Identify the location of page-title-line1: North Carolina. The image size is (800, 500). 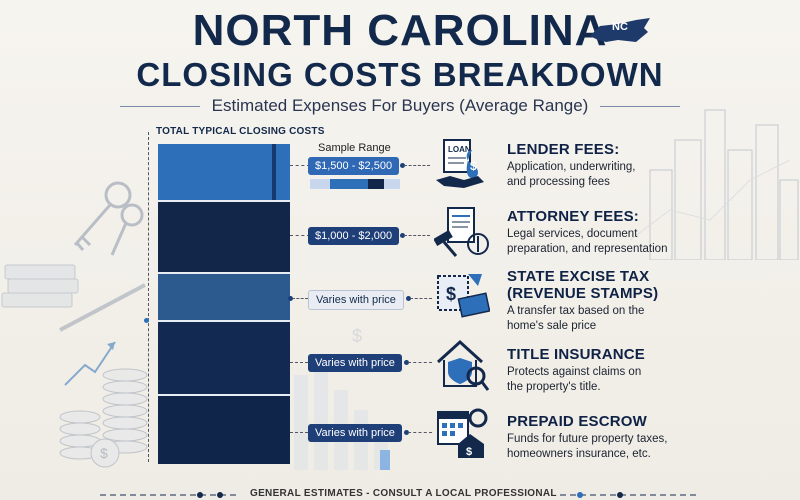
(400, 30).